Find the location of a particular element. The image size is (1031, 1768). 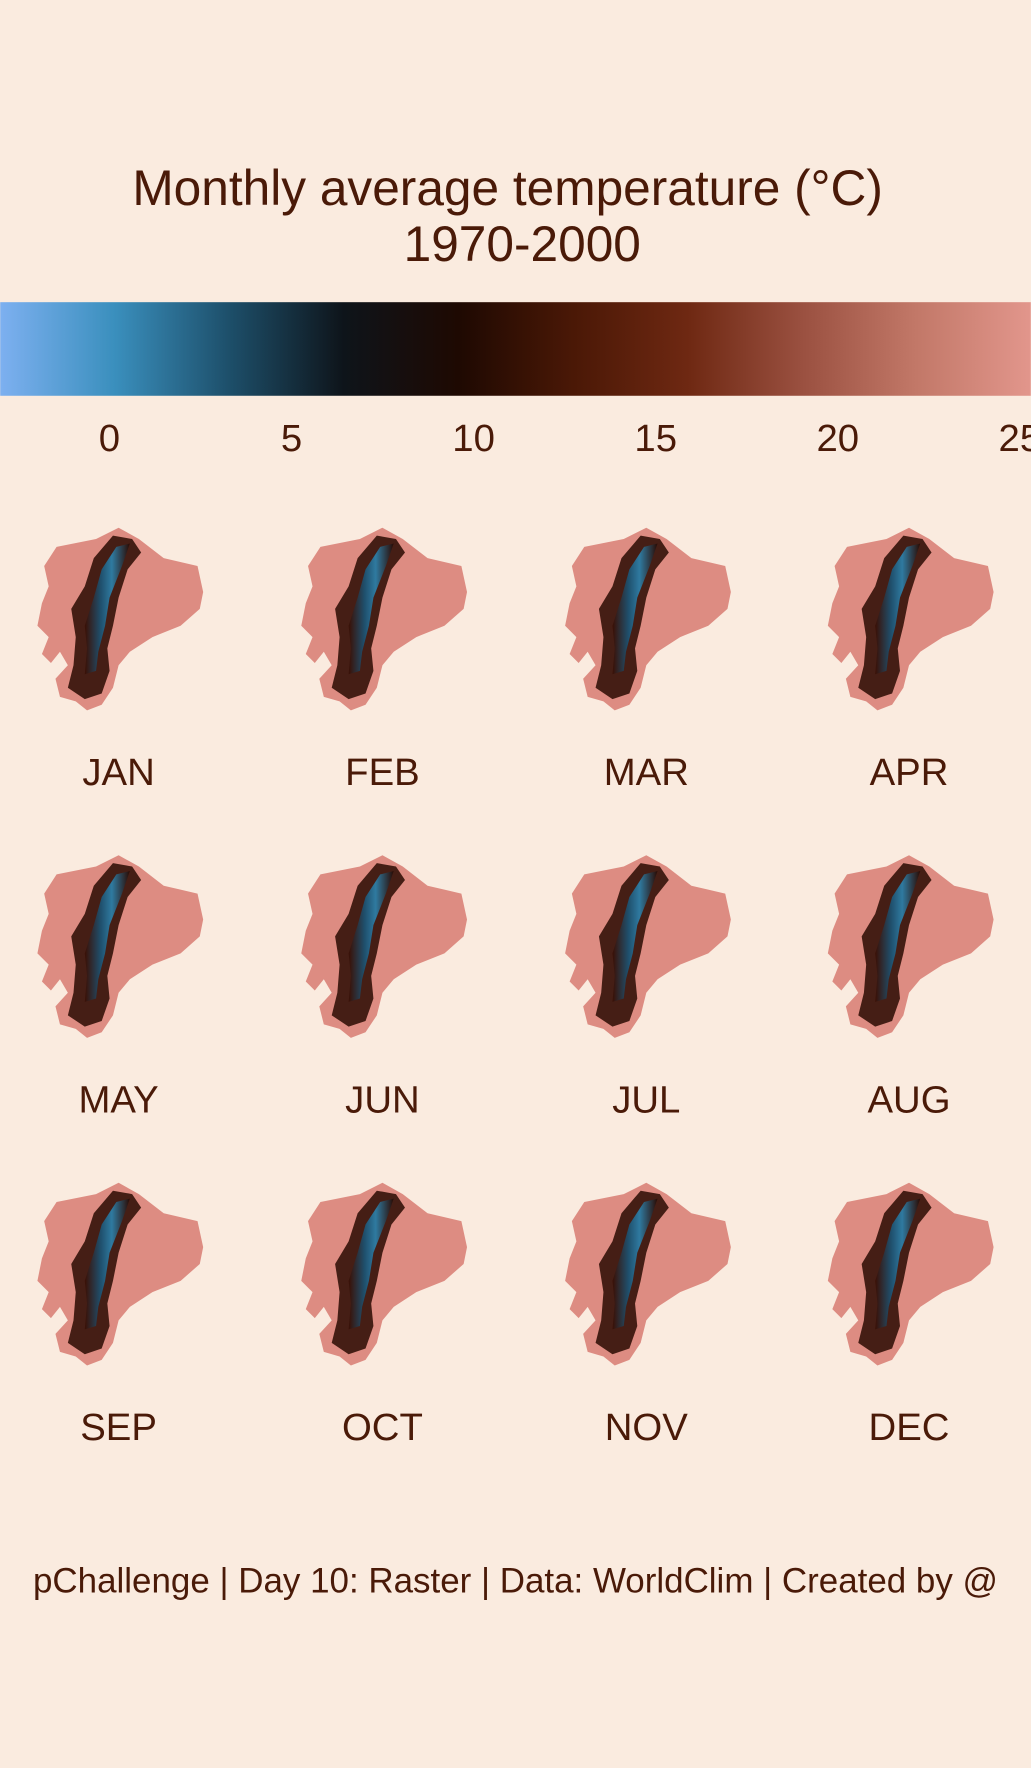

month-label: JUN is located at coordinates (382, 1099).